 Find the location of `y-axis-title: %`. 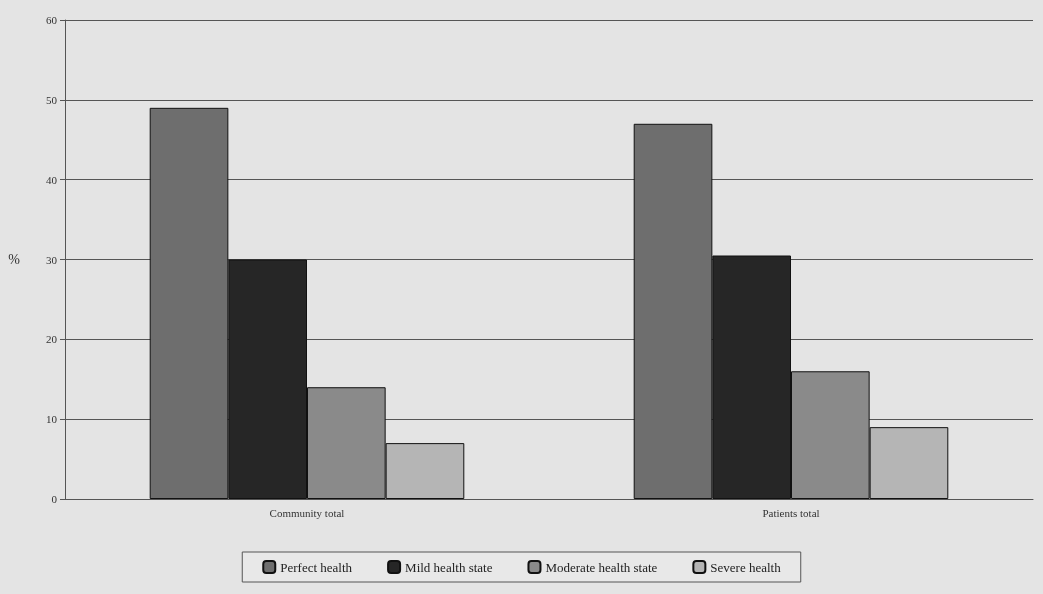

y-axis-title: % is located at coordinates (14, 259).